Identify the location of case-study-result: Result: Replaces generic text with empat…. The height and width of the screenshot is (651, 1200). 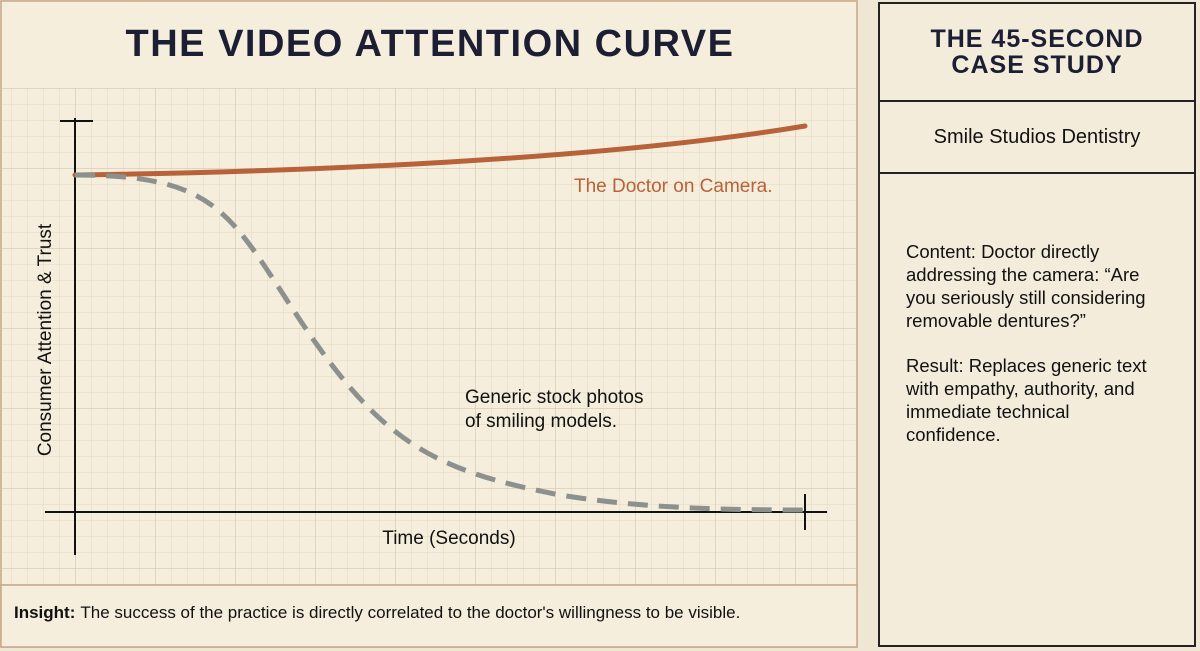
(1026, 400).